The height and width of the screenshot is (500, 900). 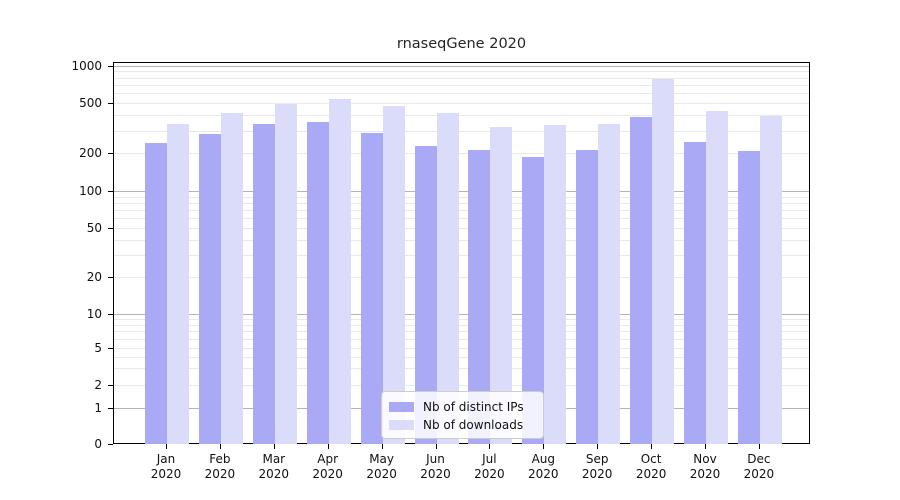 What do you see at coordinates (263, 284) in the screenshot?
I see `bar-distinct-ips-Mar-2020` at bounding box center [263, 284].